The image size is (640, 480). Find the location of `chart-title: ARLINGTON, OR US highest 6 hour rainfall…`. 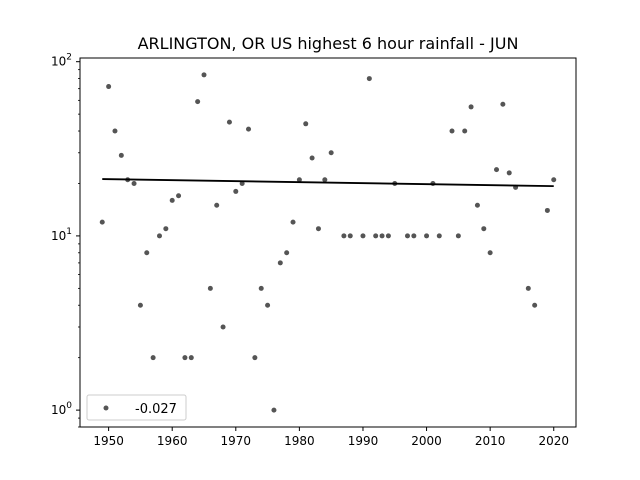

chart-title: ARLINGTON, OR US highest 6 hour rainfall… is located at coordinates (328, 43).